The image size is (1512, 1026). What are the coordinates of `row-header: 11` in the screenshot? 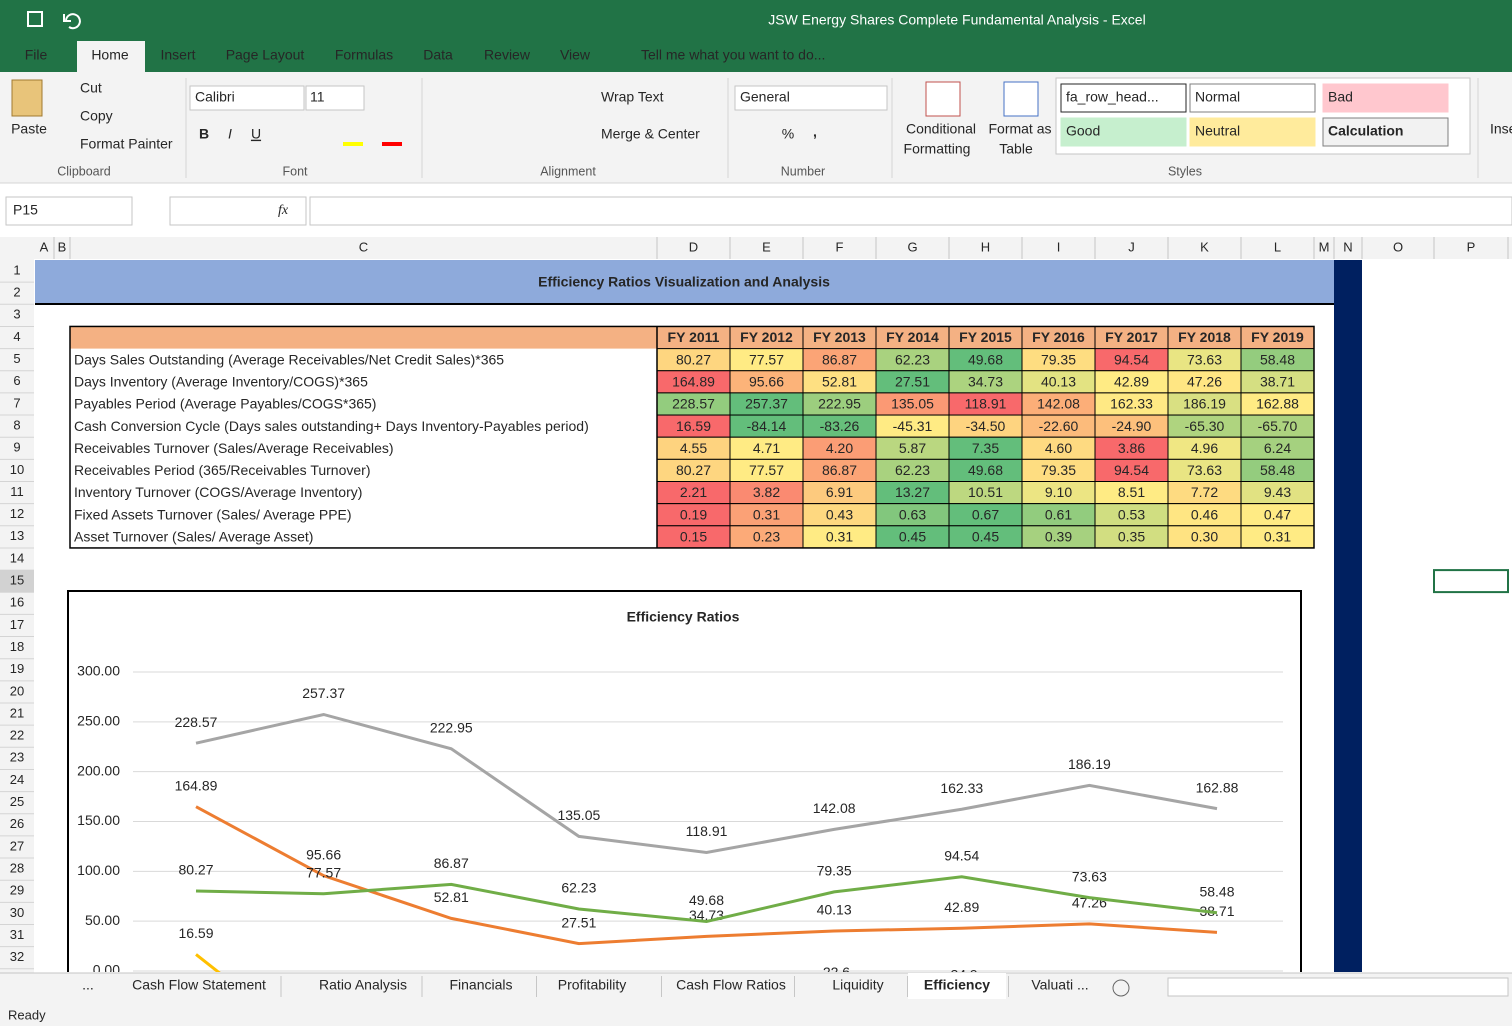 It's located at (17, 491).